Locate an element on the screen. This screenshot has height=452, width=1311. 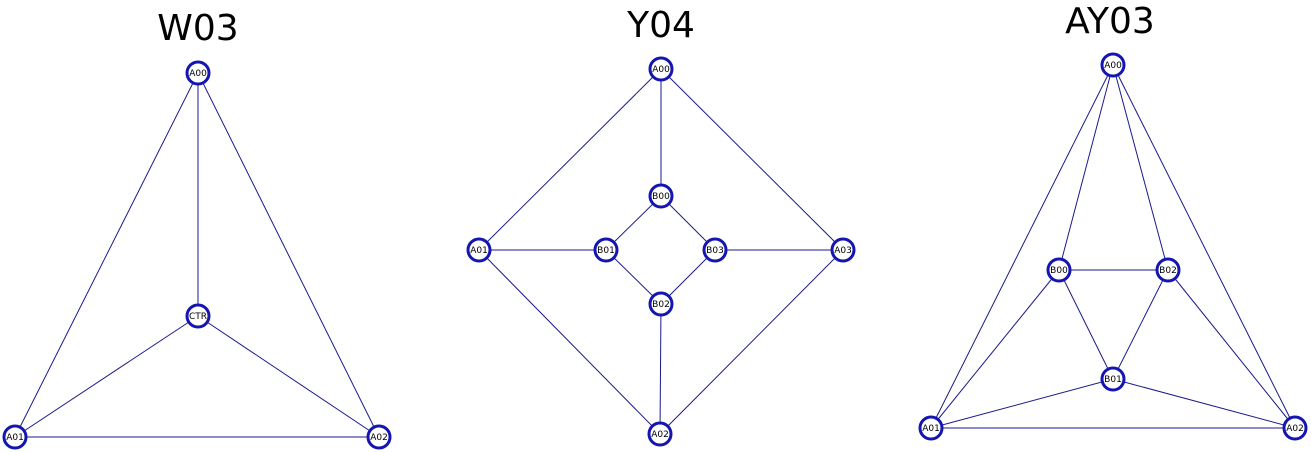
edge-y04-b00-b01 is located at coordinates (633, 223).